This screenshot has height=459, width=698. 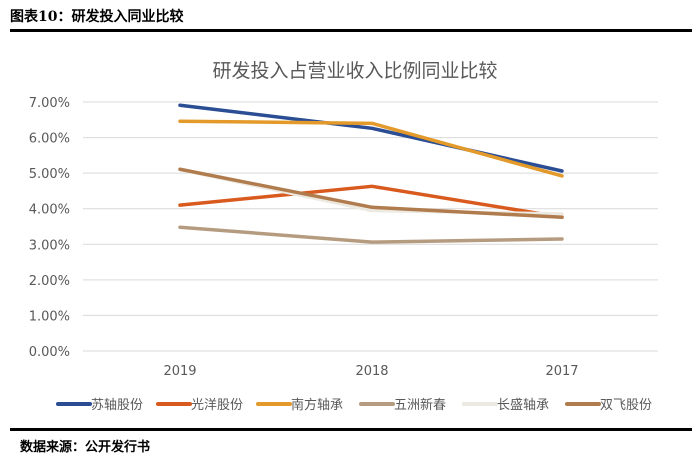 What do you see at coordinates (49, 316) in the screenshot?
I see `y-tick-label: 1.00%` at bounding box center [49, 316].